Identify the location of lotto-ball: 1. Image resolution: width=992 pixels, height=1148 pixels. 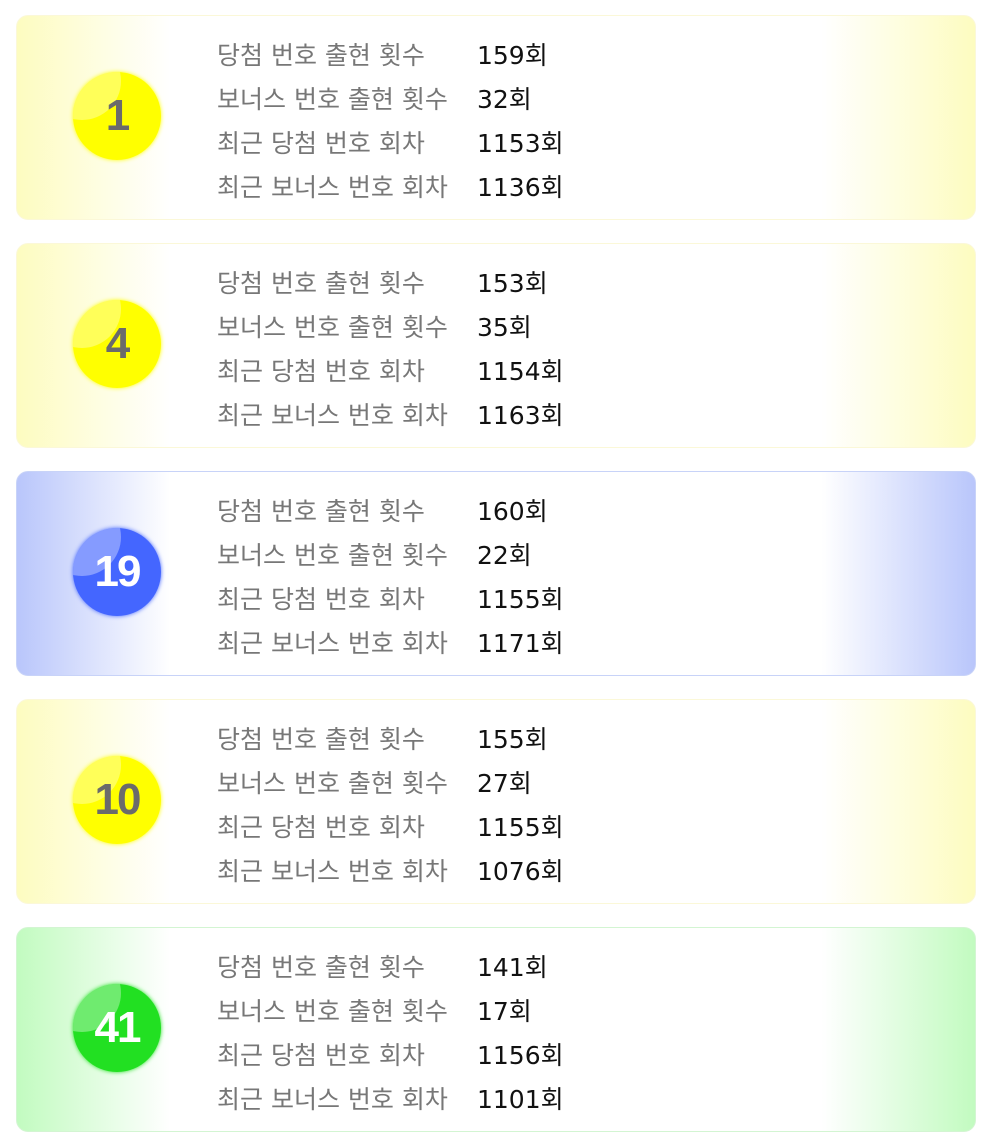
(117, 116).